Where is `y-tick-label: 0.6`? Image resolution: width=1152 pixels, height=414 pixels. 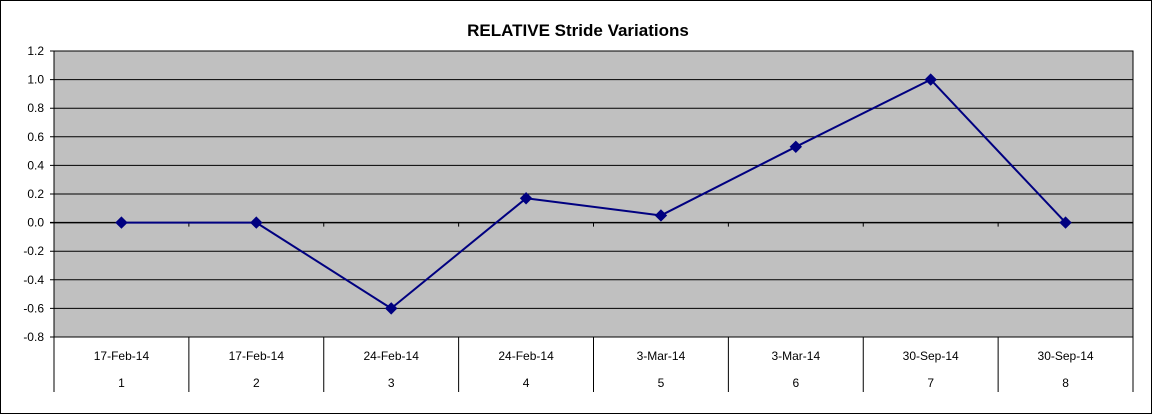 y-tick-label: 0.6 is located at coordinates (35, 137).